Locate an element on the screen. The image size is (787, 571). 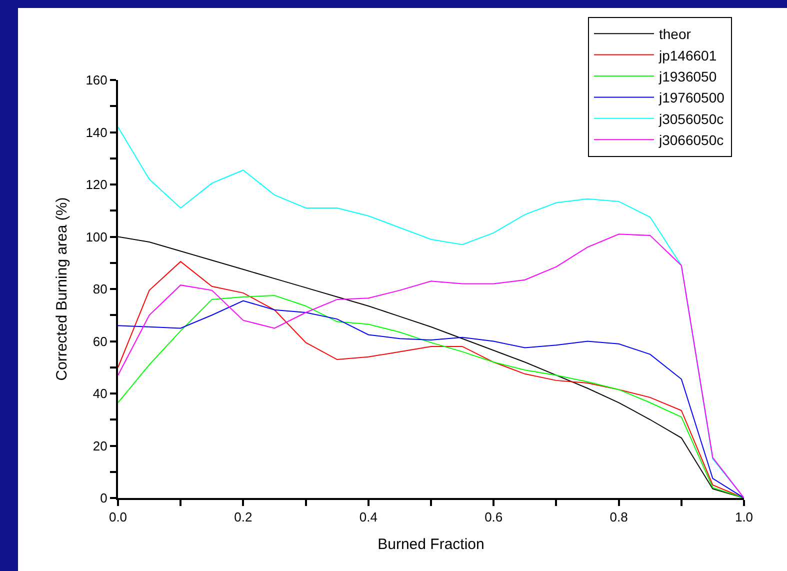
y-tick-label: 60 is located at coordinates (100, 341).